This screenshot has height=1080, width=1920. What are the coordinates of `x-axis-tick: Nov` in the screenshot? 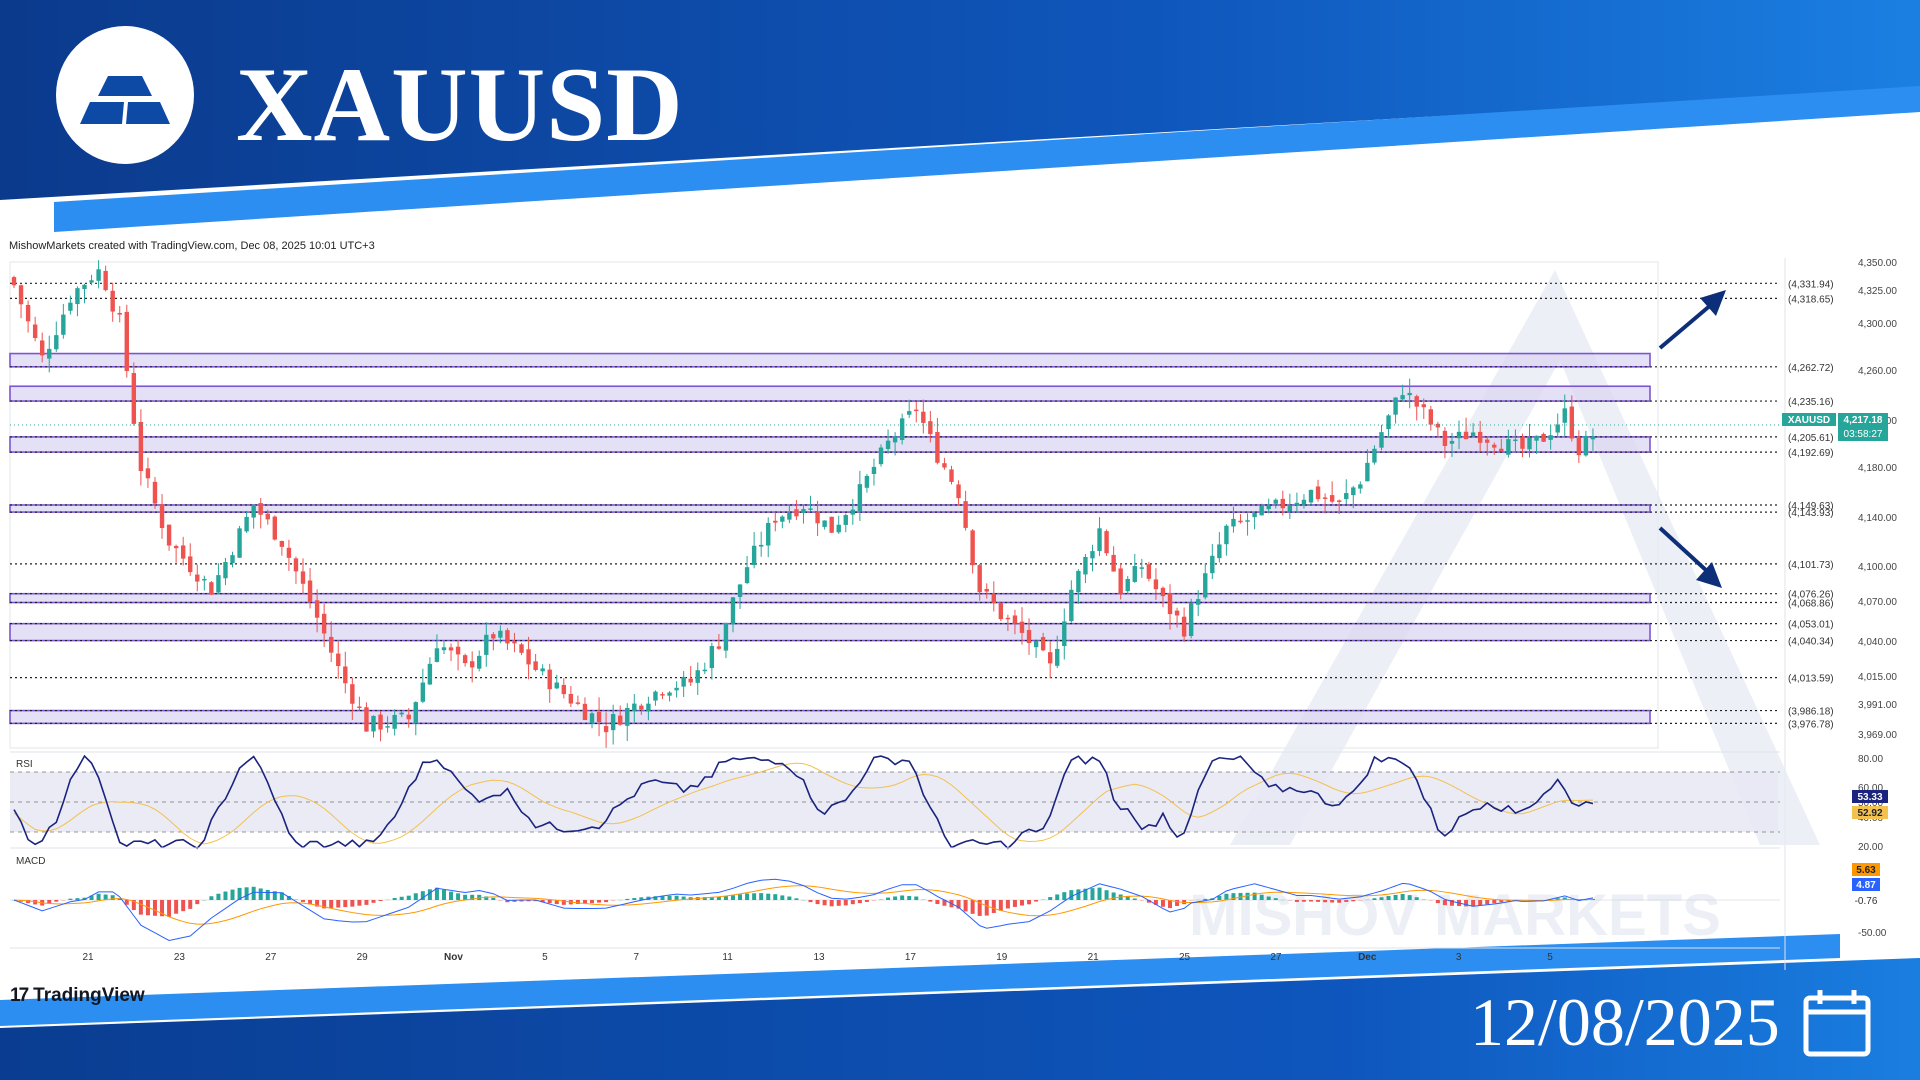 It's located at (453, 957).